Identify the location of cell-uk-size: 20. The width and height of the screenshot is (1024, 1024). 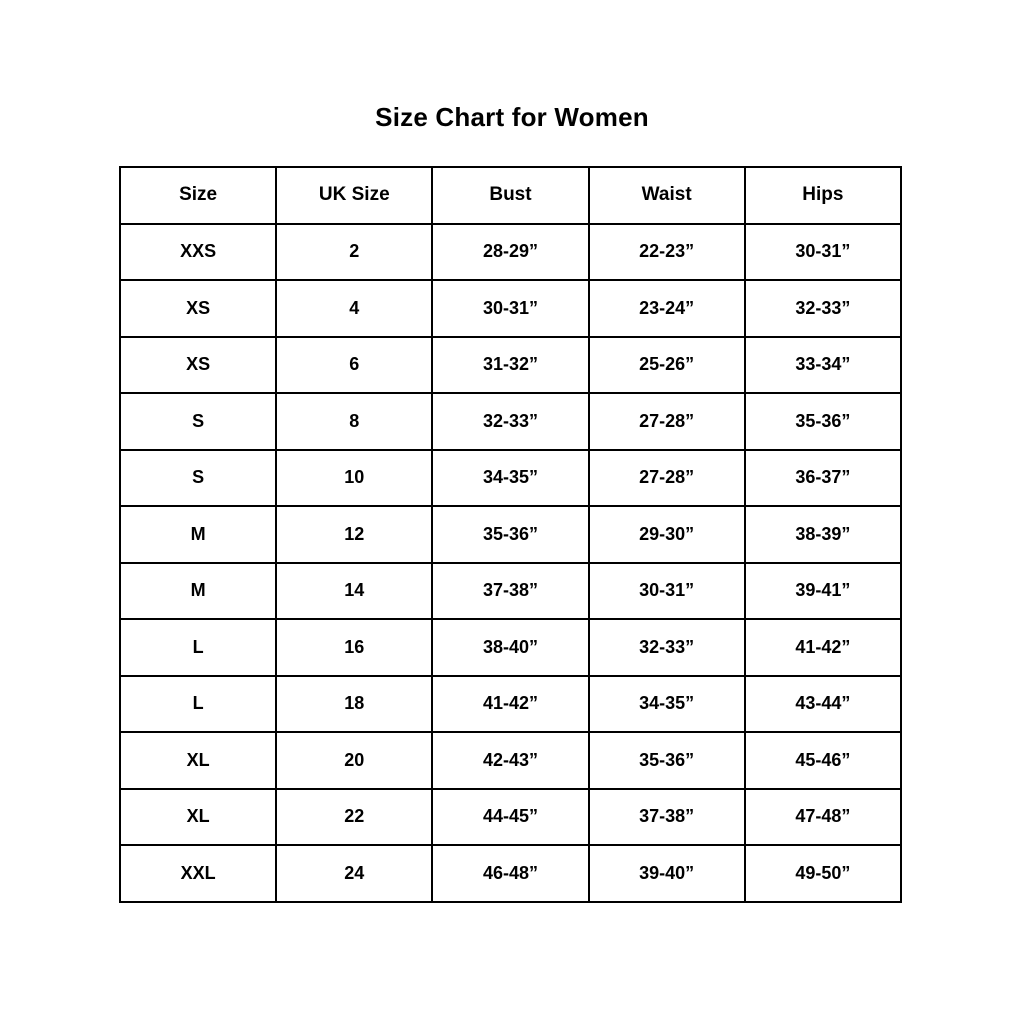
(354, 760).